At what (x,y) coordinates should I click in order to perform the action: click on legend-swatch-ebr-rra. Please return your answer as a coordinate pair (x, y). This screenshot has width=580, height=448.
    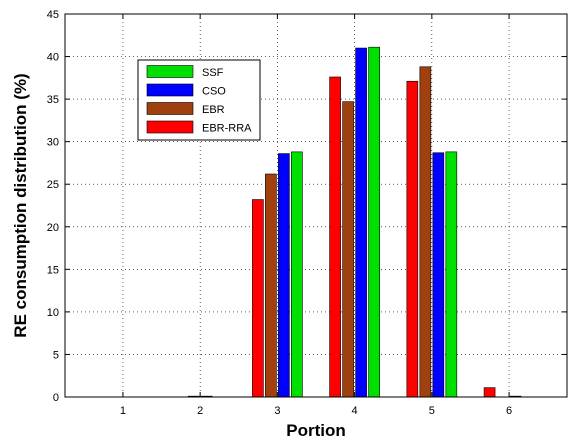
    Looking at the image, I should click on (170, 127).